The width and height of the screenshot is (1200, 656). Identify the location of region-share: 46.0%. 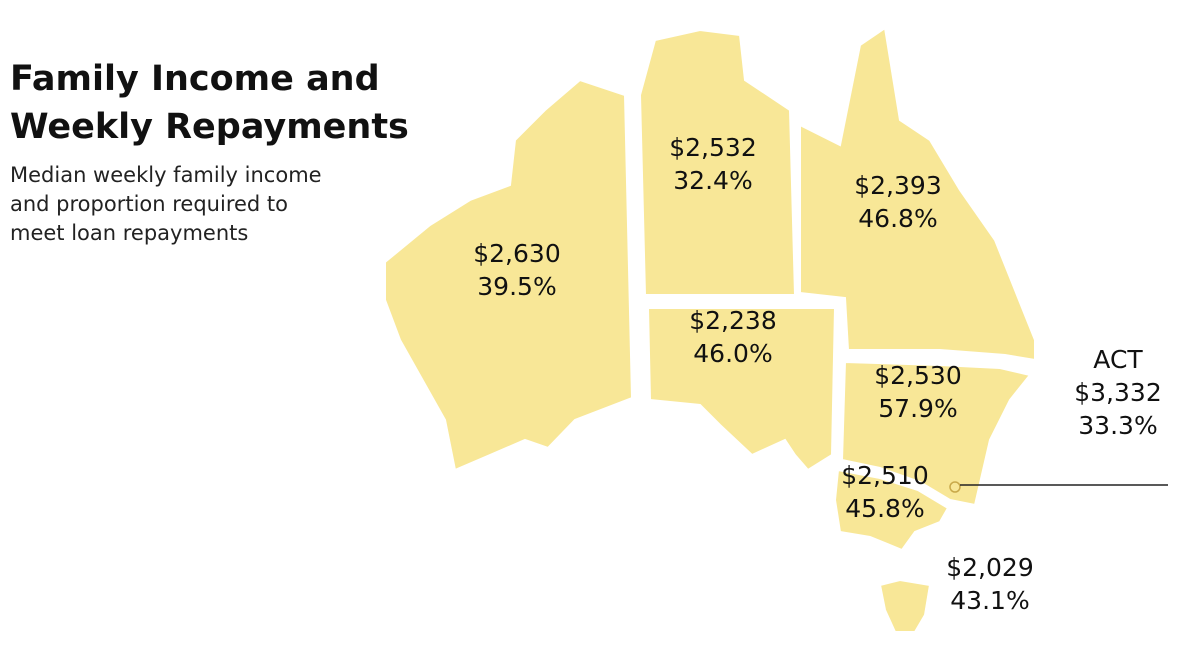
(732, 353).